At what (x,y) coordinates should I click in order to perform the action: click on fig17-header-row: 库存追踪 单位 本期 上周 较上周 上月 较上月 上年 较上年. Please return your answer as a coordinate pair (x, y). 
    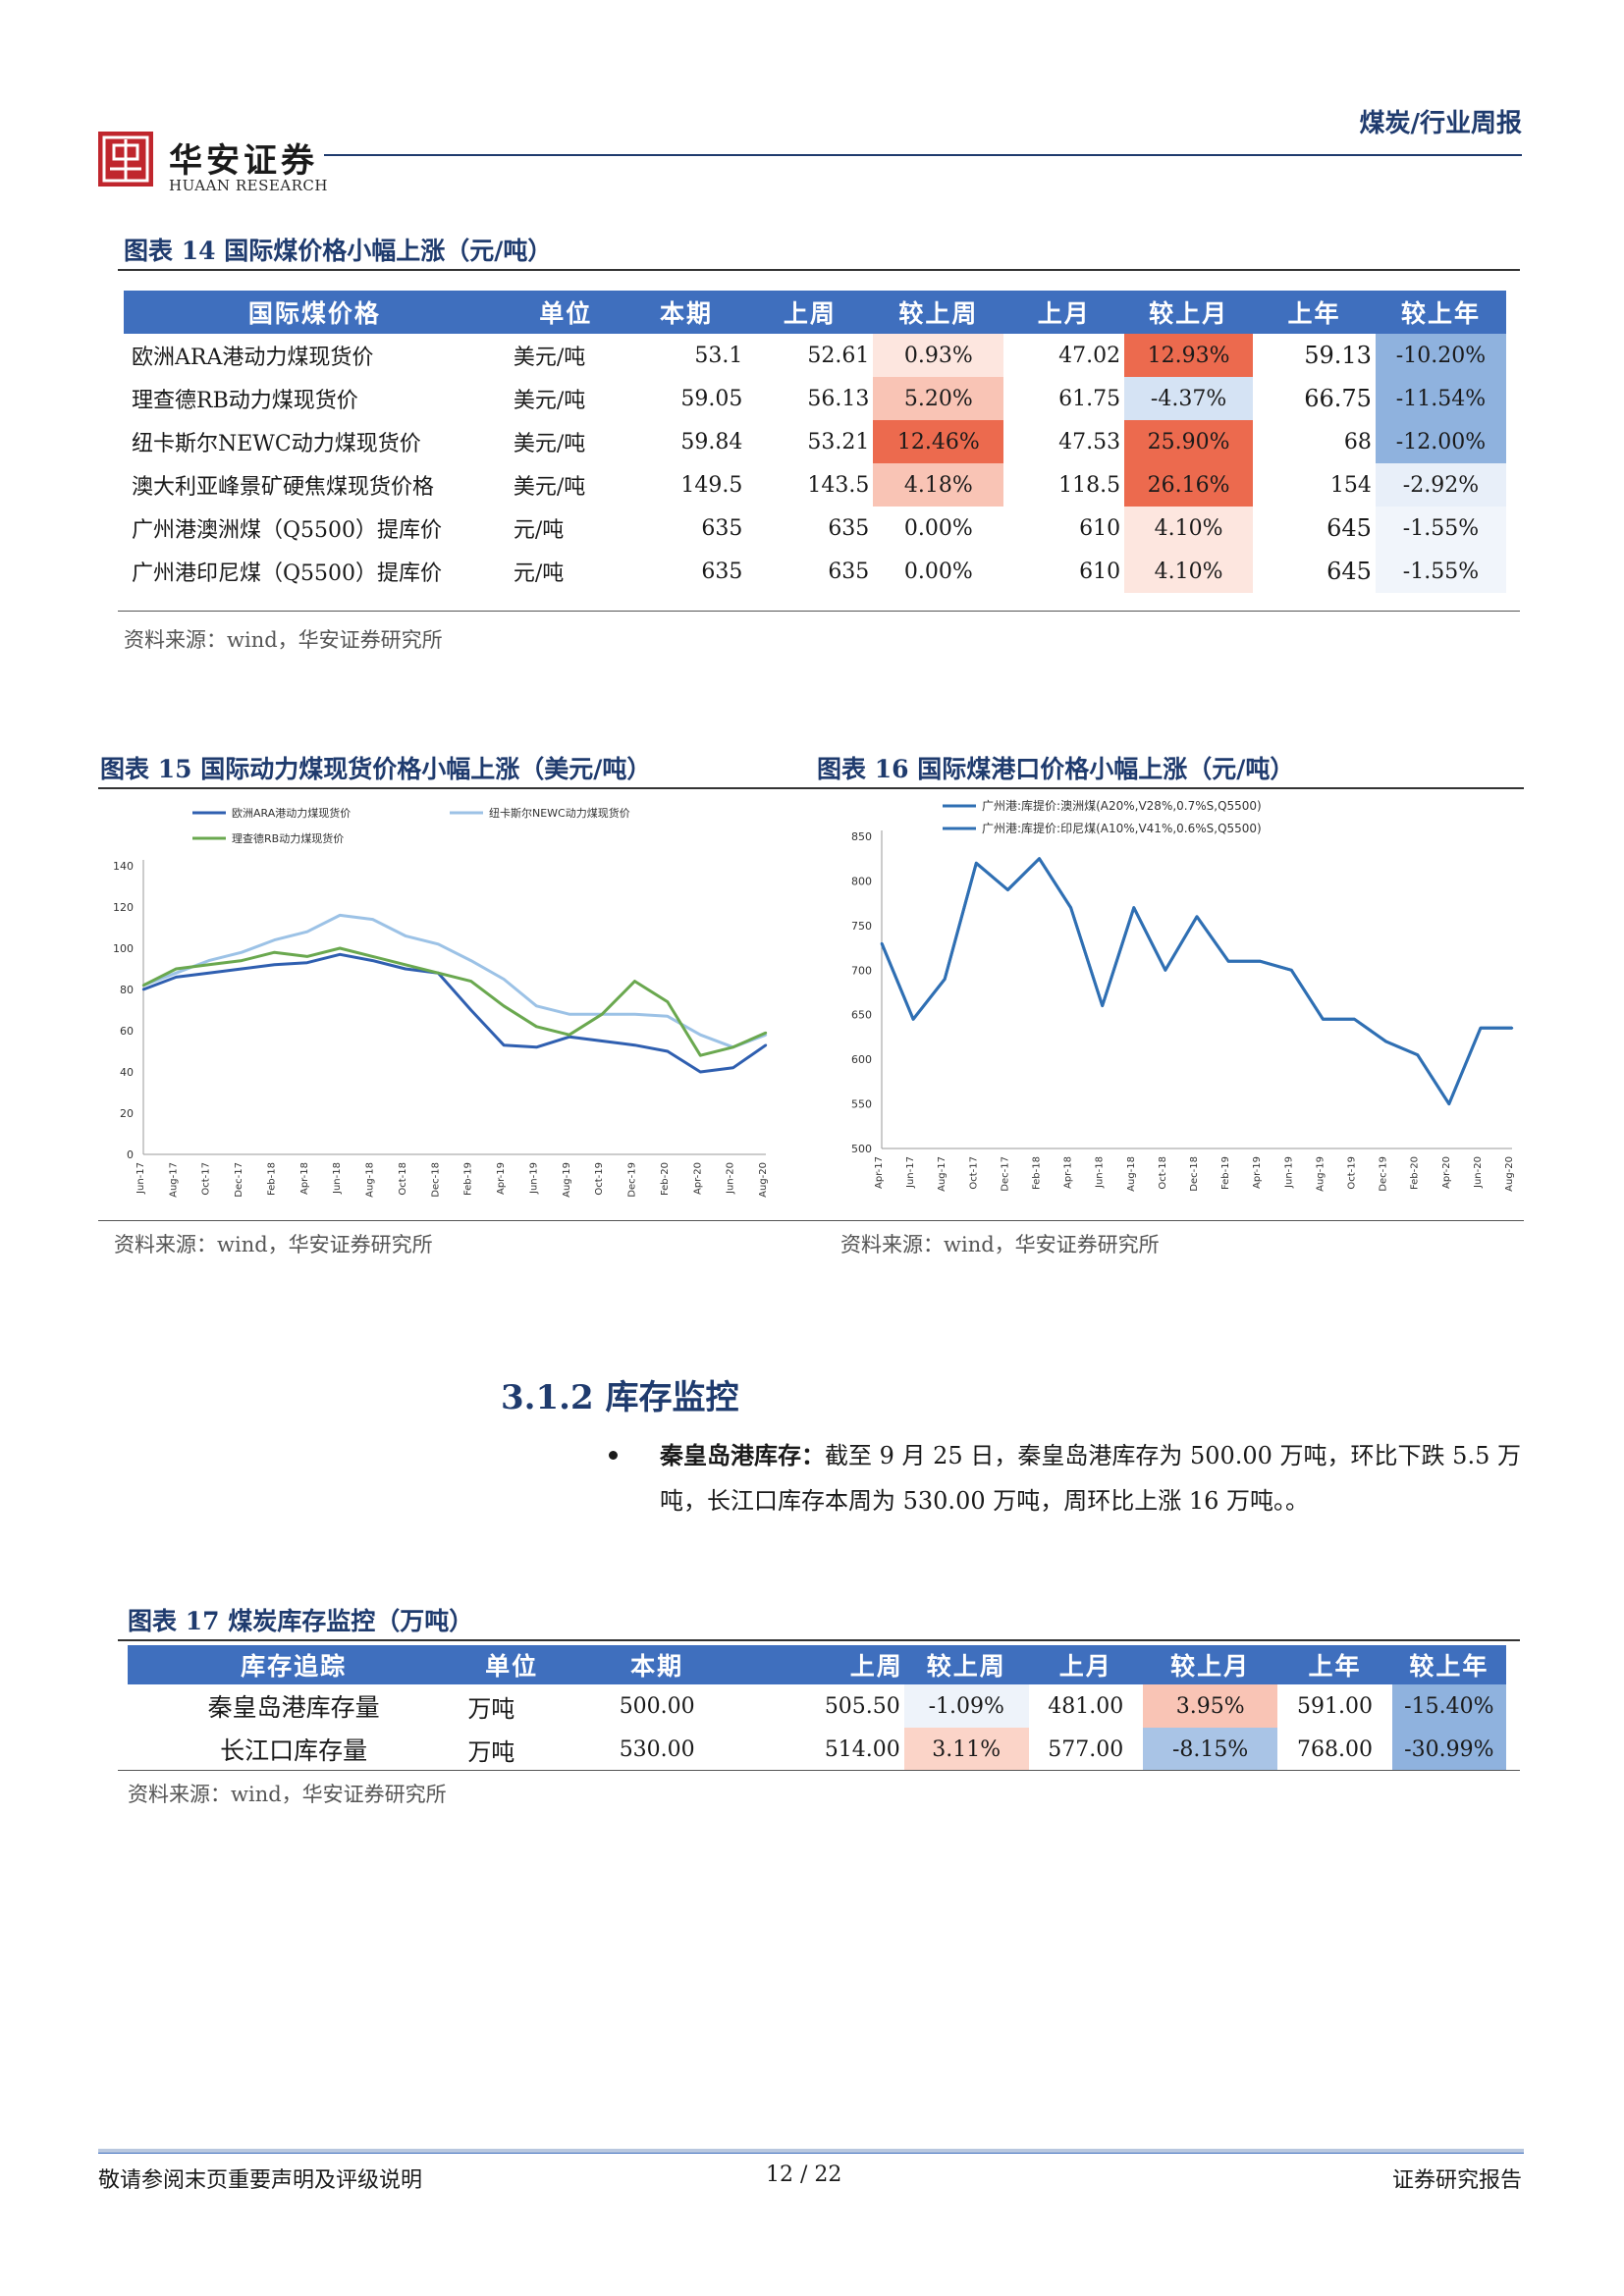
    Looking at the image, I should click on (817, 1664).